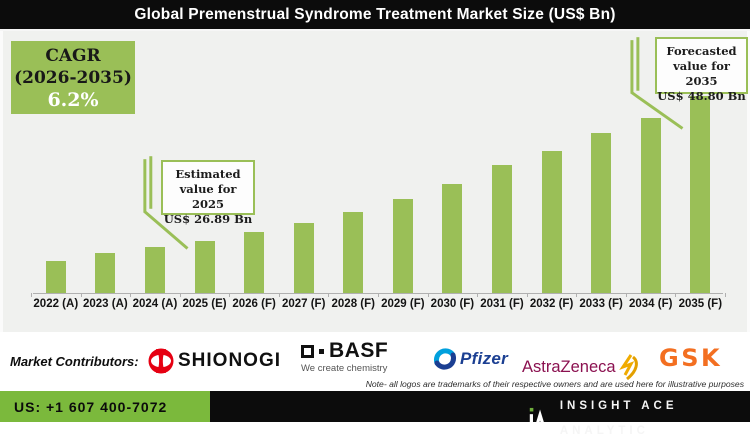  I want to click on x-axis-label: 2034 (F), so click(650, 304).